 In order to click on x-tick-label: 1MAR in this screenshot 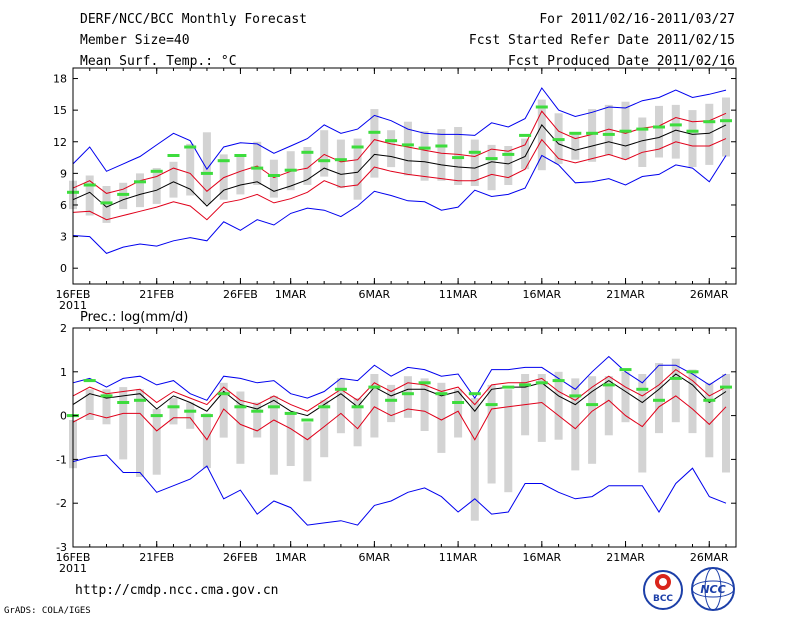, I will do `click(291, 557)`.